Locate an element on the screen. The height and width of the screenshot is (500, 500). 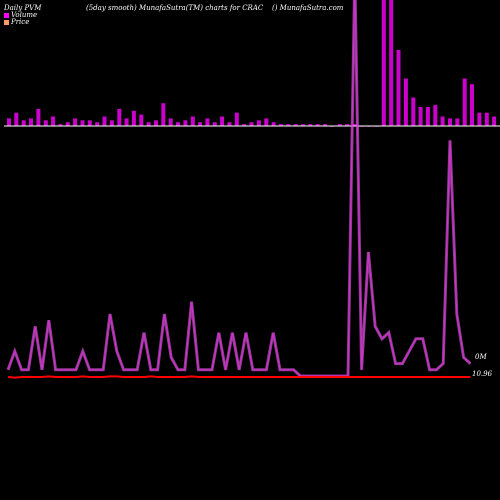
legend-label-price: Price is located at coordinates (20, 22).